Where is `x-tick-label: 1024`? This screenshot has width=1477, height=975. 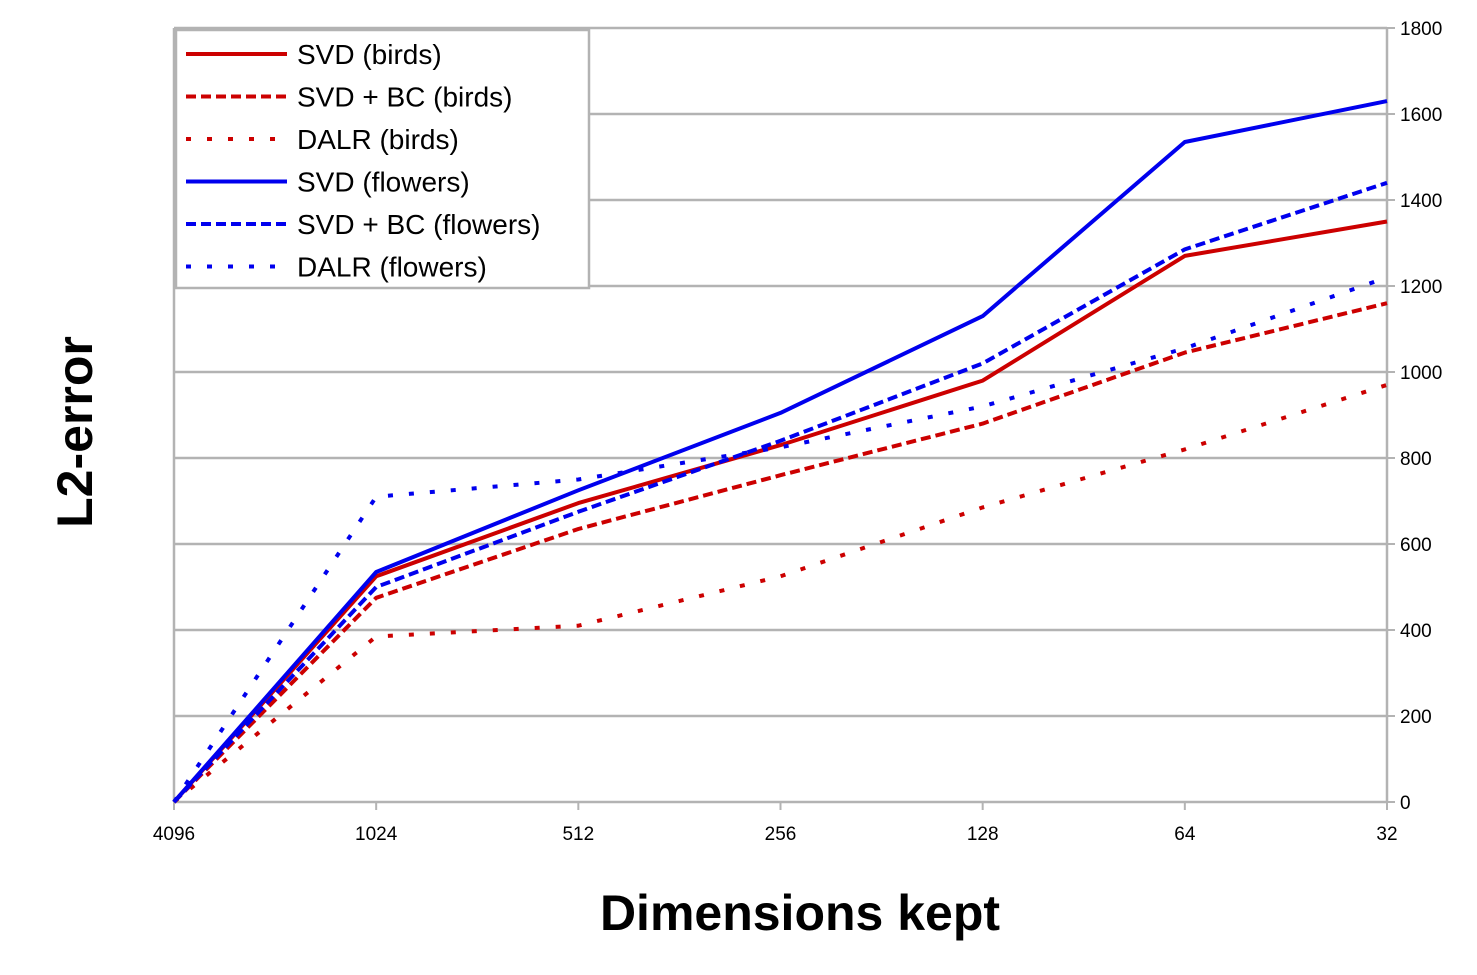
x-tick-label: 1024 is located at coordinates (376, 834).